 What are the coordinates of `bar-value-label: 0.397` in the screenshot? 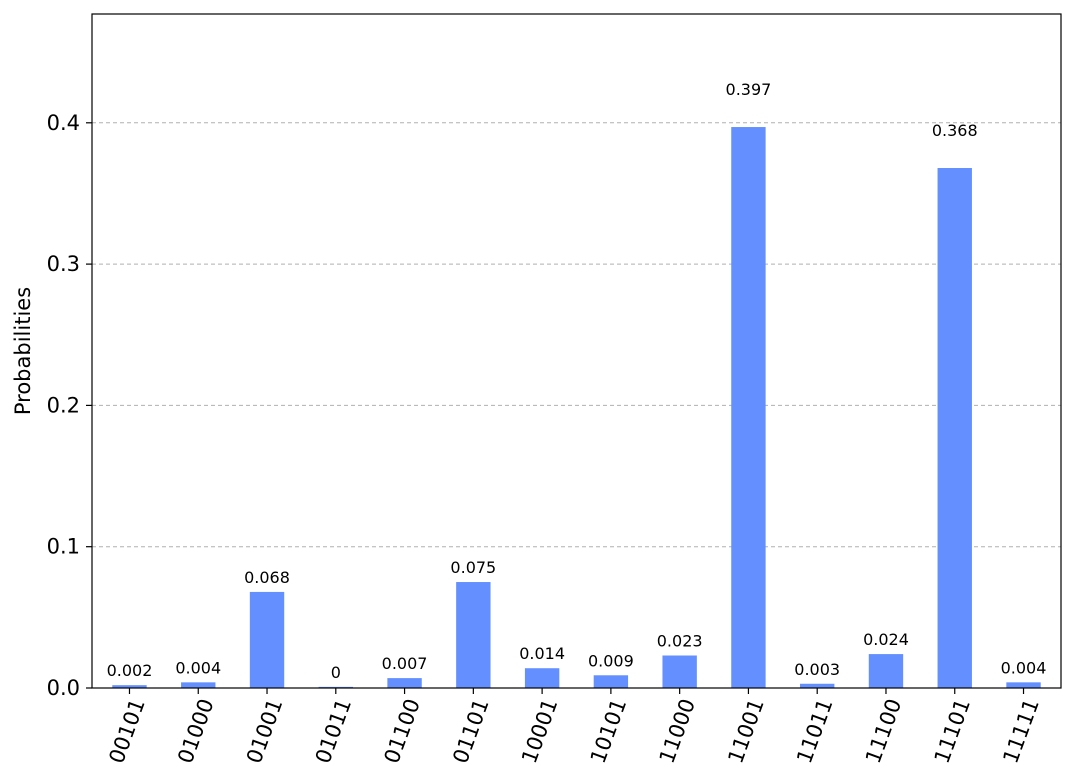 It's located at (749, 89).